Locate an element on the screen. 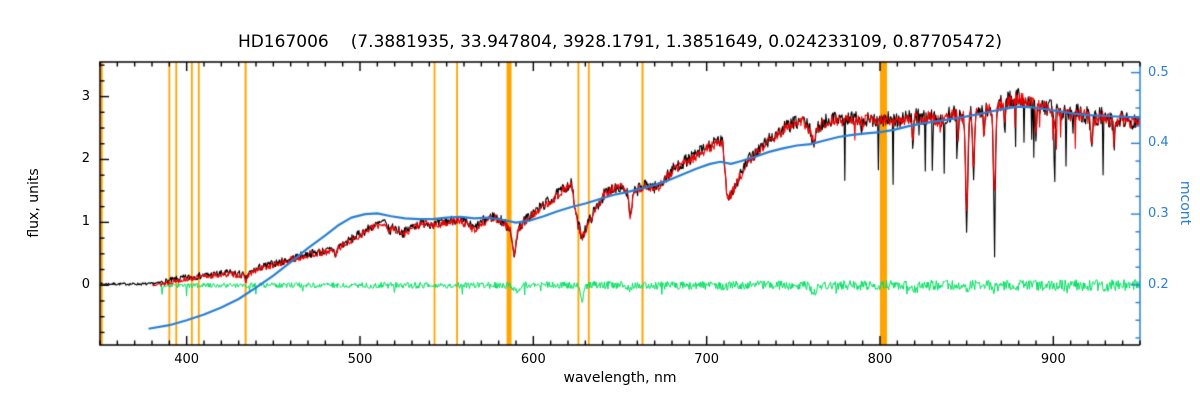 The width and height of the screenshot is (1200, 400). y-left-tick-label: 0 is located at coordinates (85, 285).